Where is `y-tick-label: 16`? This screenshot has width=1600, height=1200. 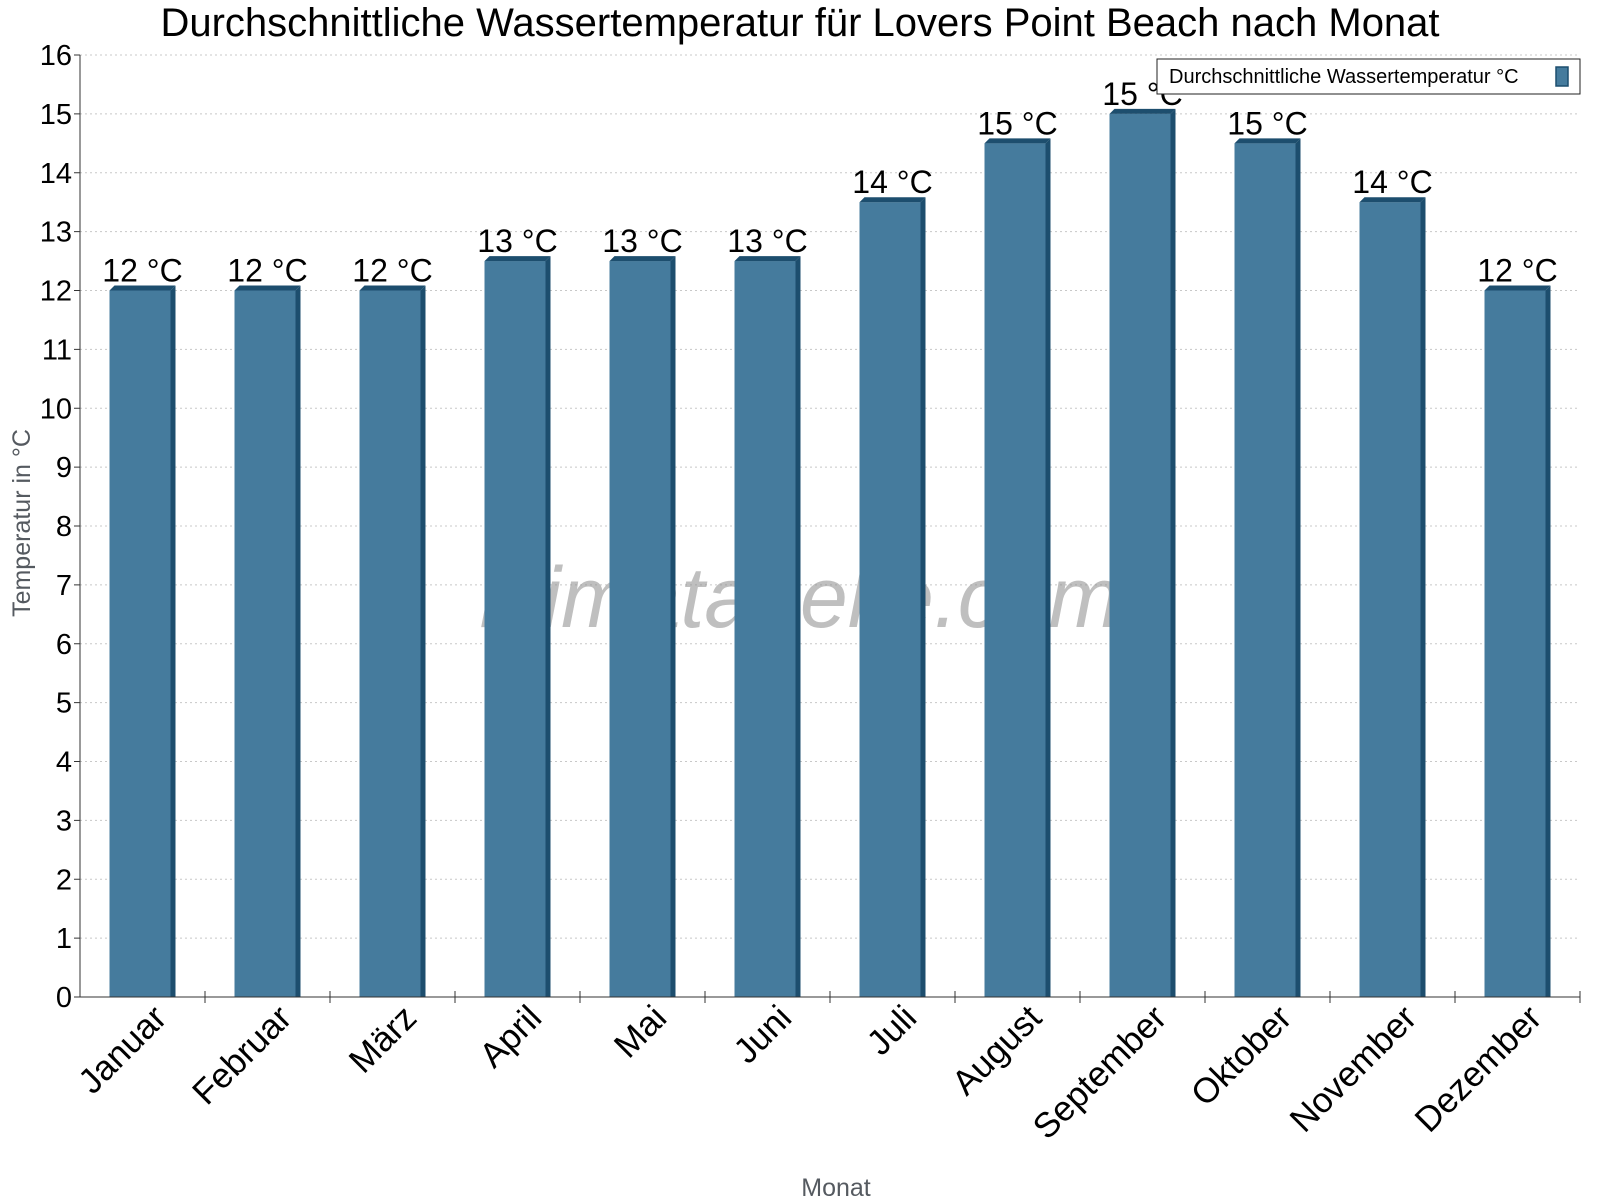
y-tick-label: 16 is located at coordinates (56, 56).